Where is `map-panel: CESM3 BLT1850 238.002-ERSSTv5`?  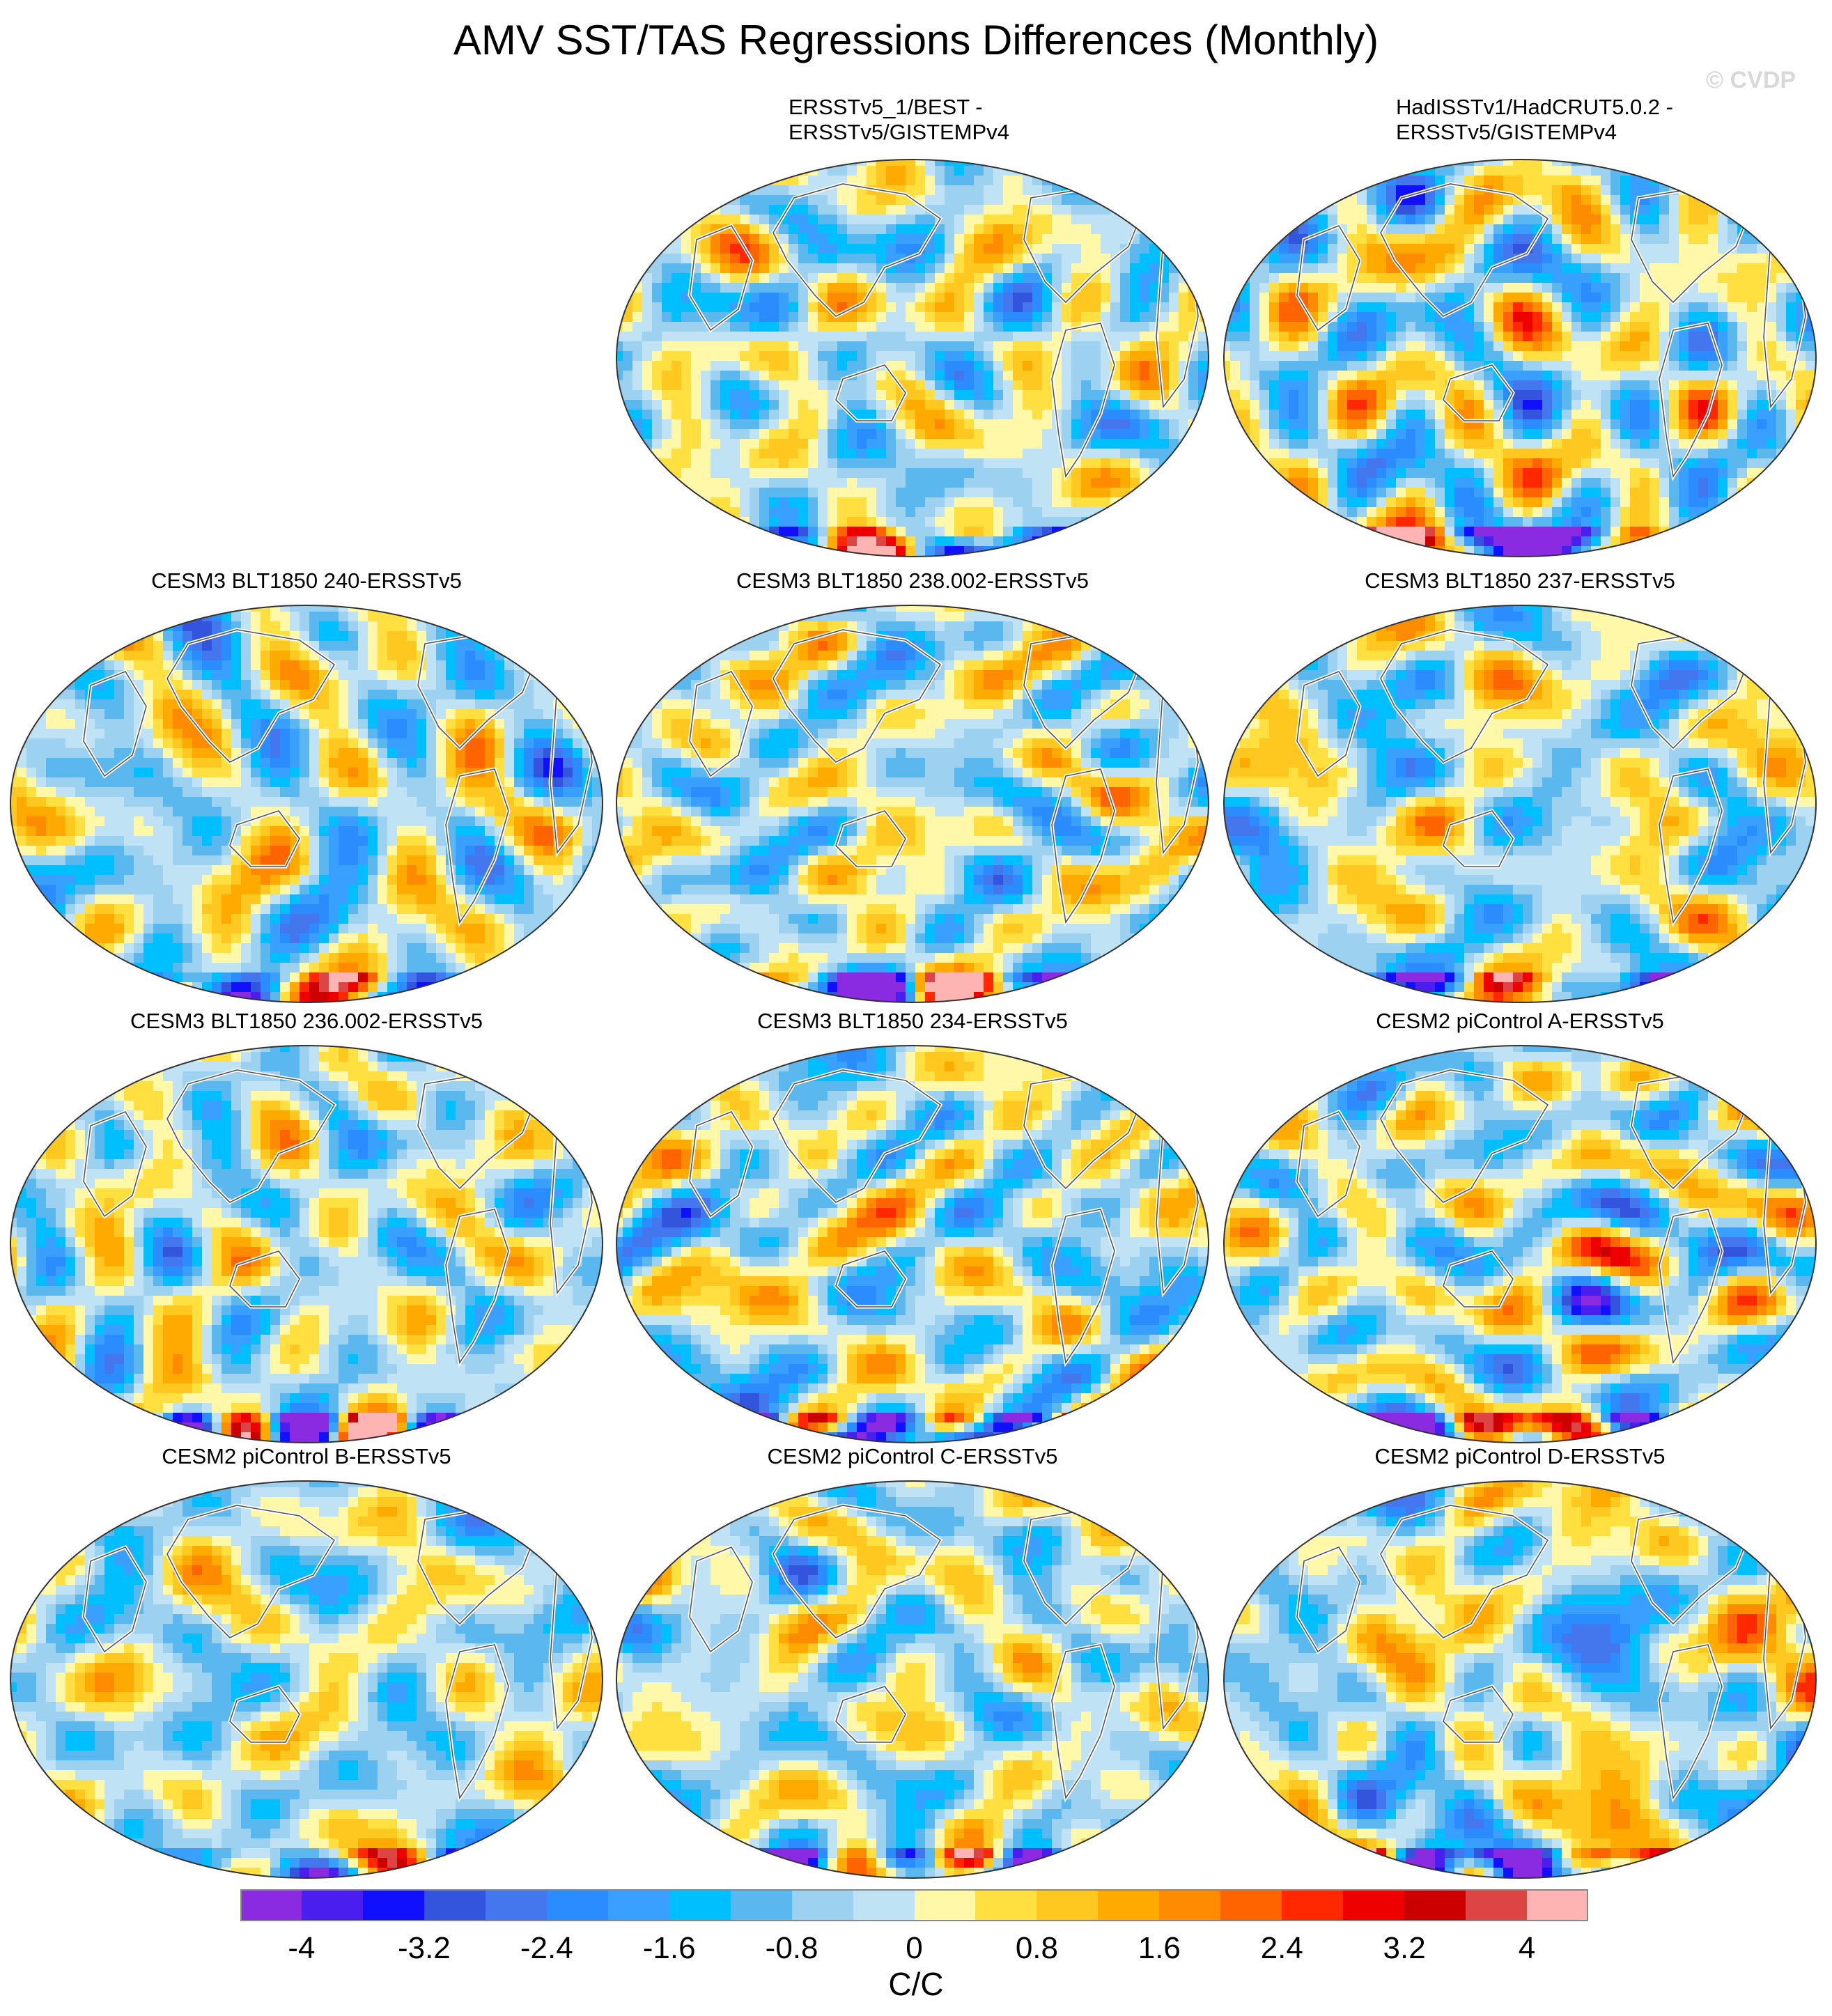 map-panel: CESM3 BLT1850 238.002-ERSSTv5 is located at coordinates (912, 791).